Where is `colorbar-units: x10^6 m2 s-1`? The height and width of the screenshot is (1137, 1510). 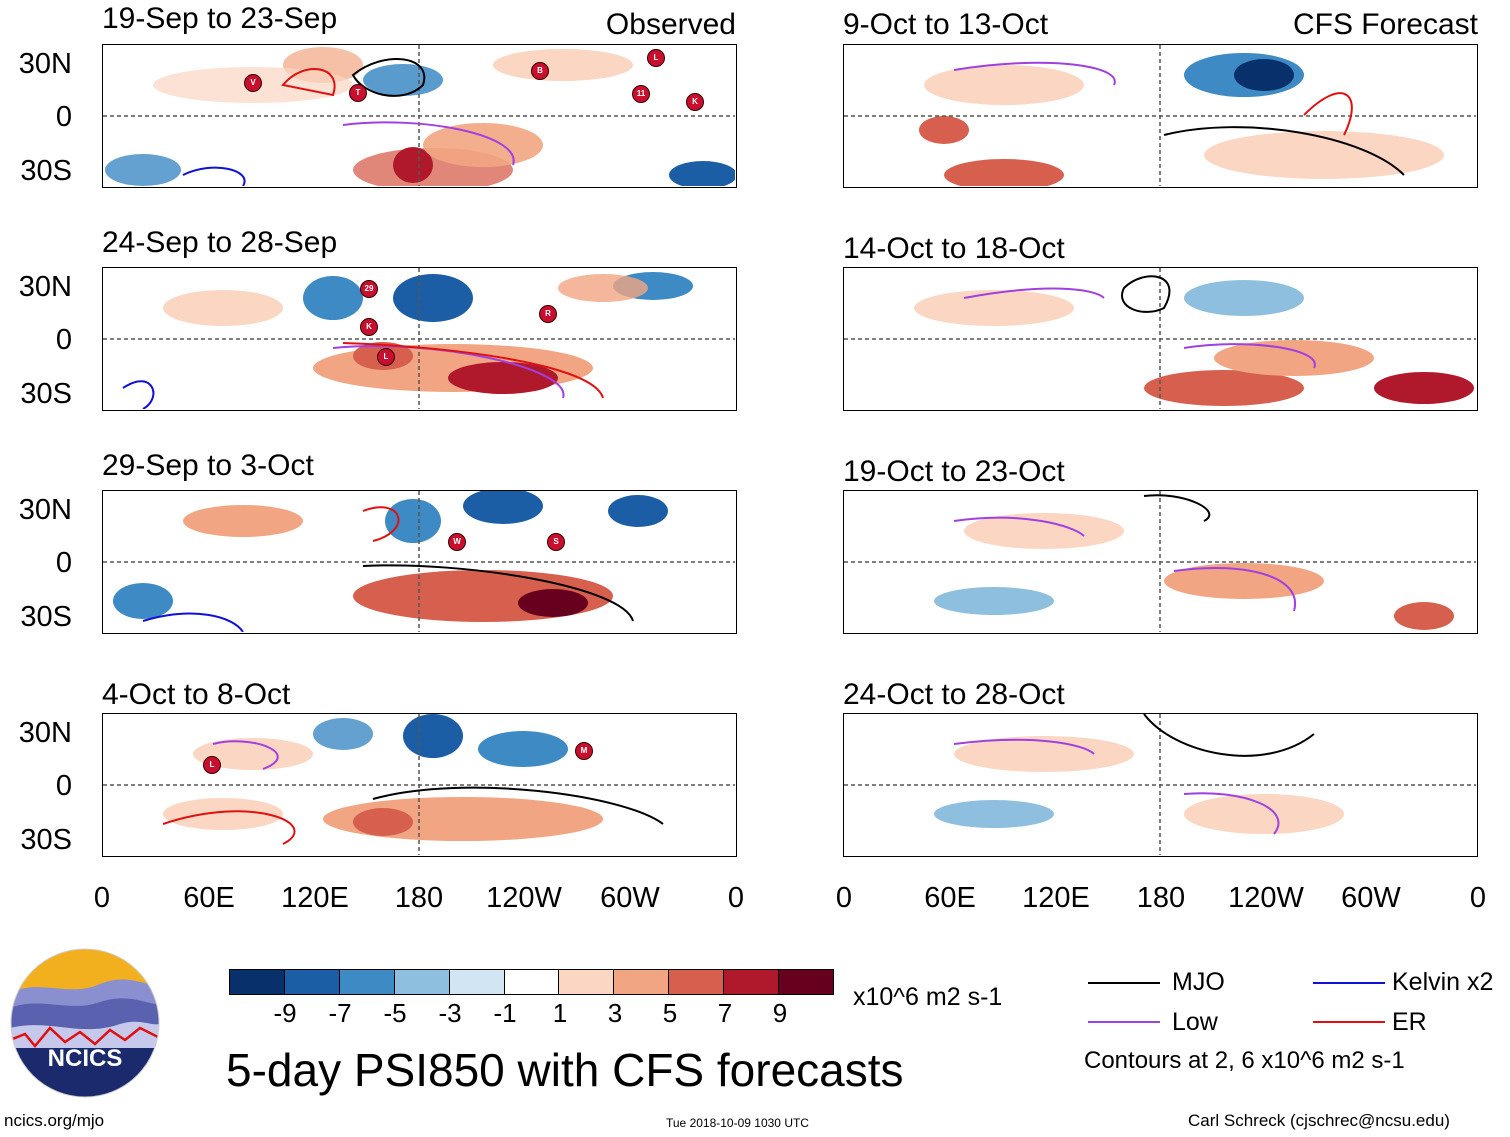
colorbar-units: x10^6 m2 s-1 is located at coordinates (928, 997).